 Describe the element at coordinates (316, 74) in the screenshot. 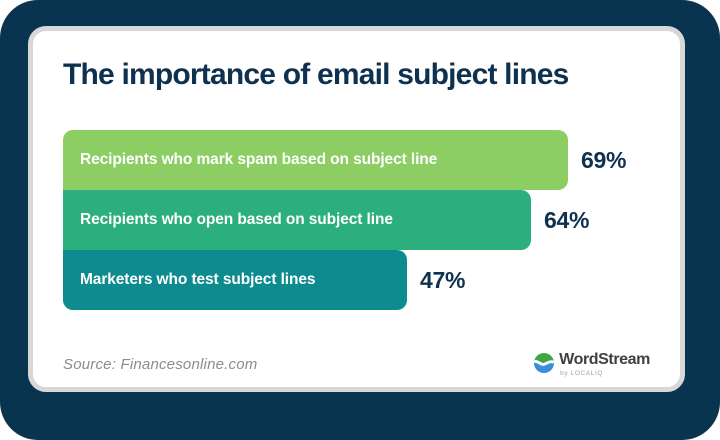

I see `chart-title: The importance of email subject lines` at that location.